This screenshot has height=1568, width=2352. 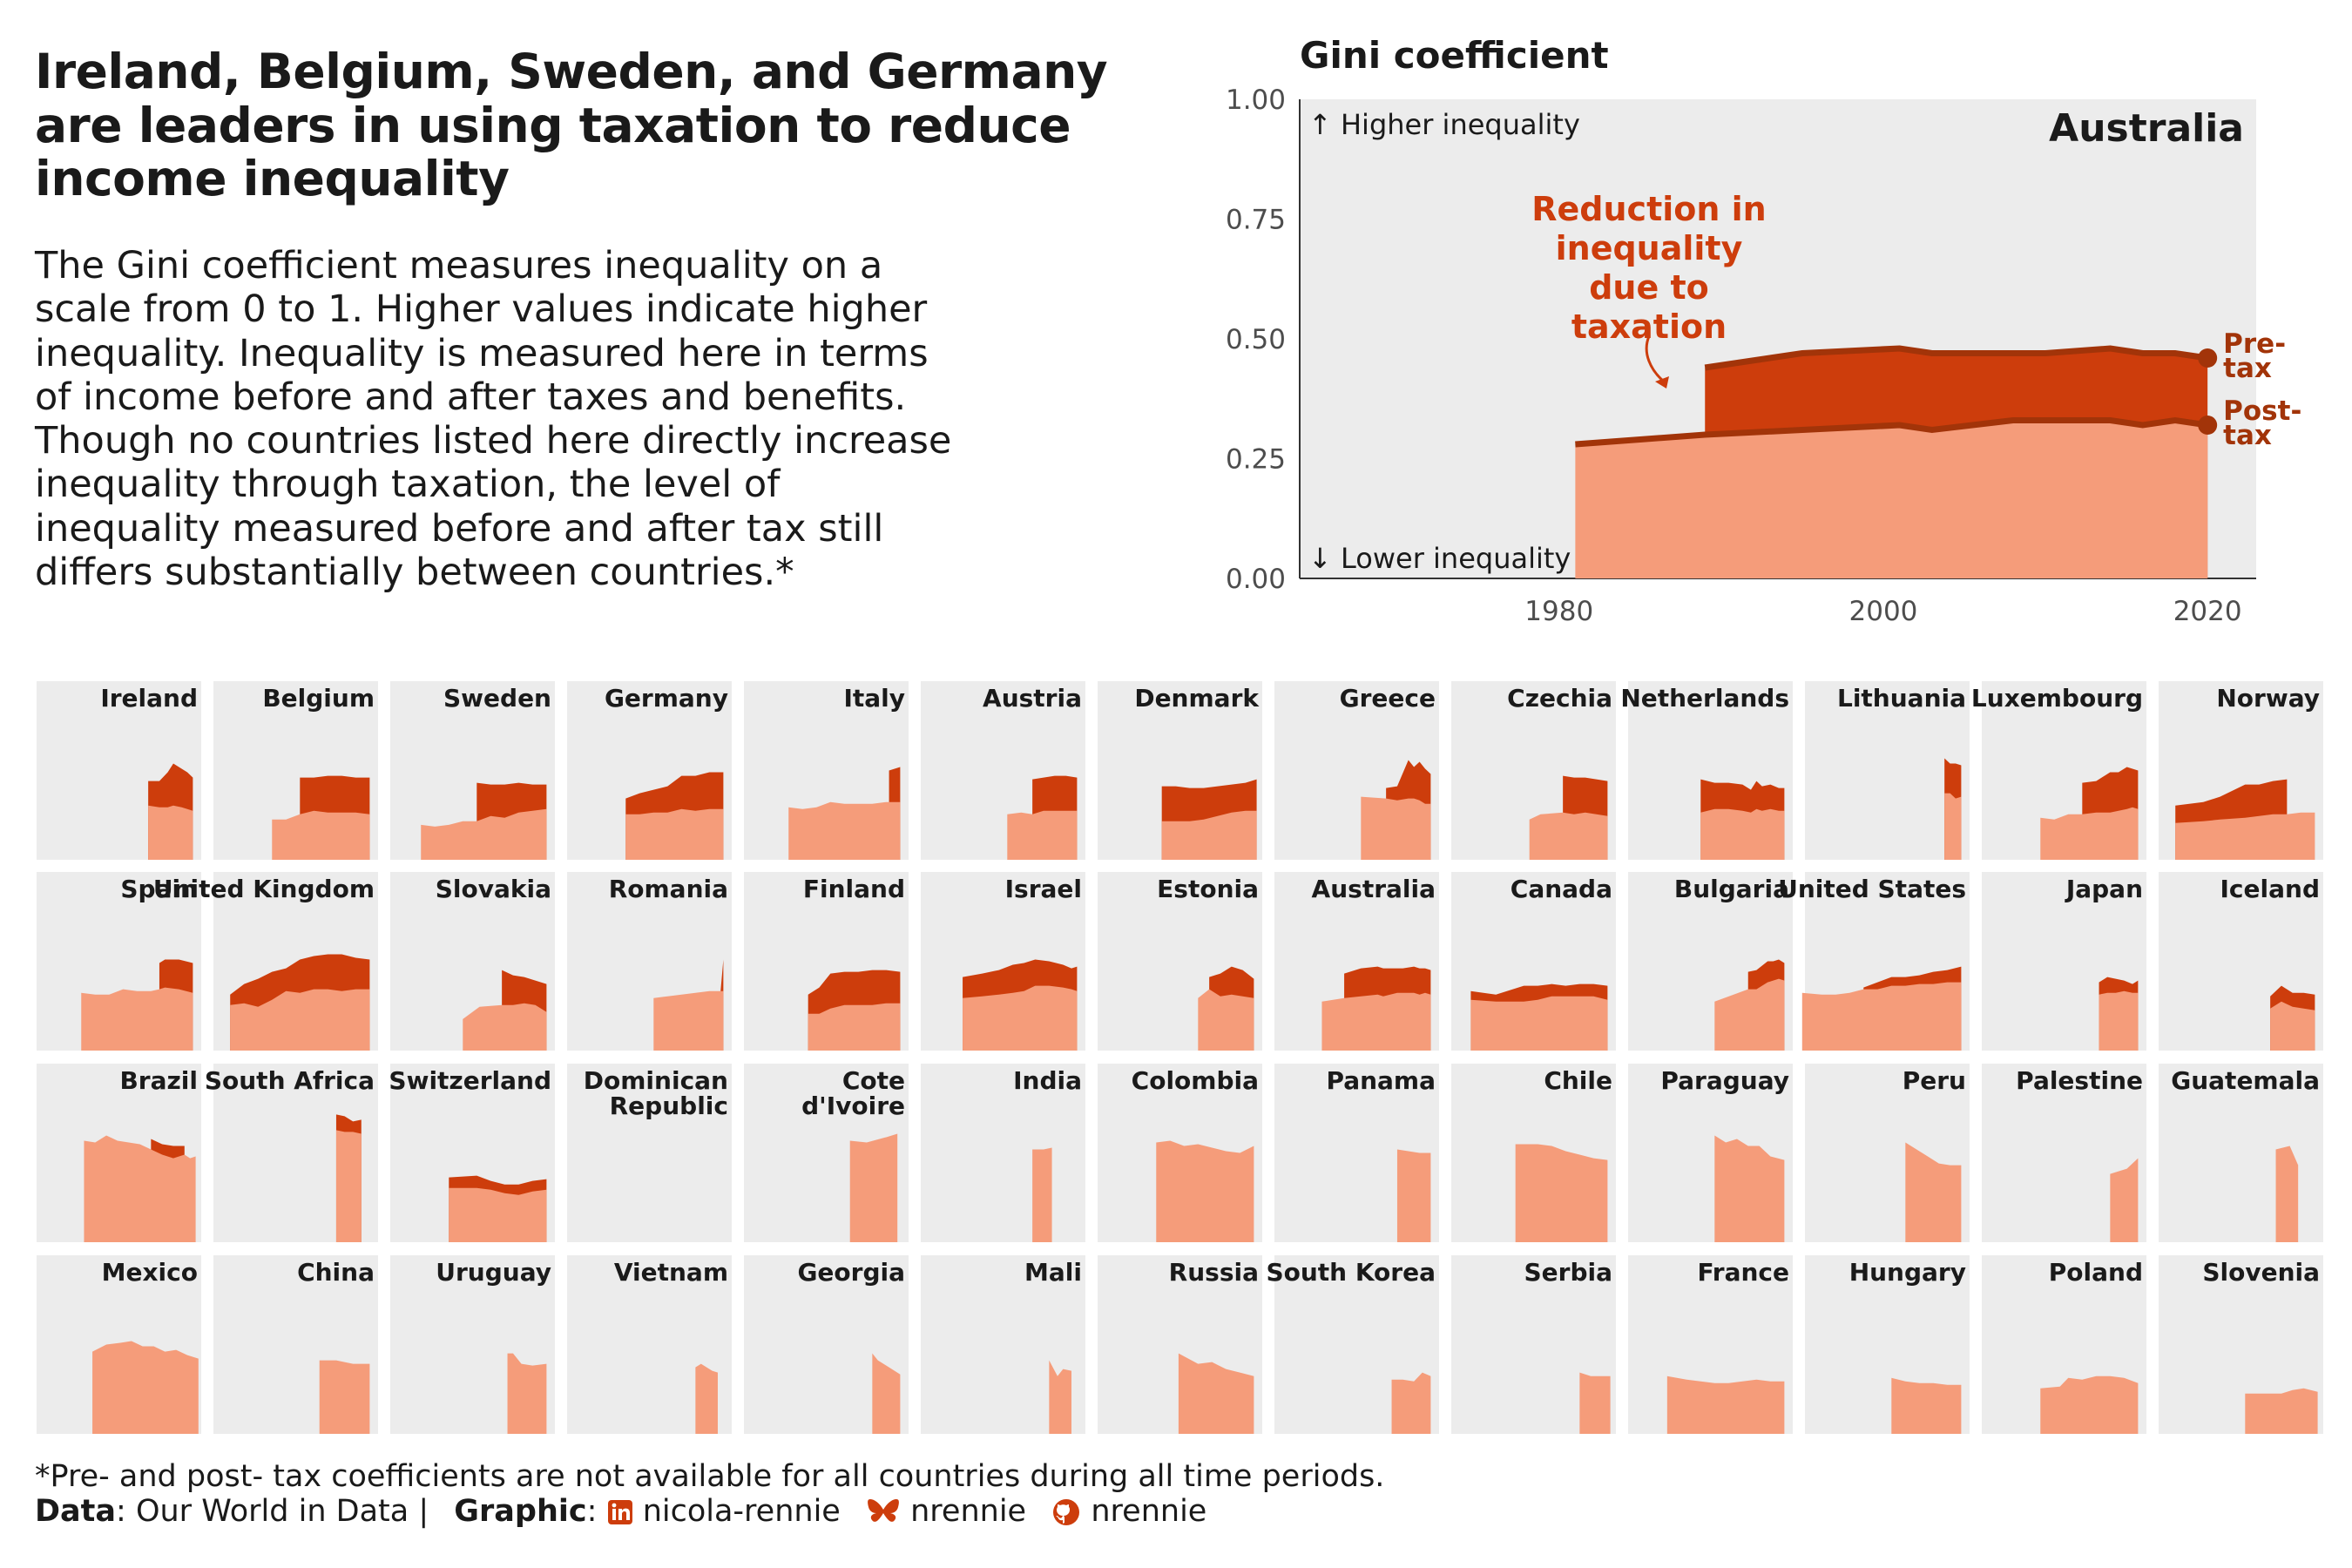 What do you see at coordinates (874, 698) in the screenshot?
I see `country-label: Italy` at bounding box center [874, 698].